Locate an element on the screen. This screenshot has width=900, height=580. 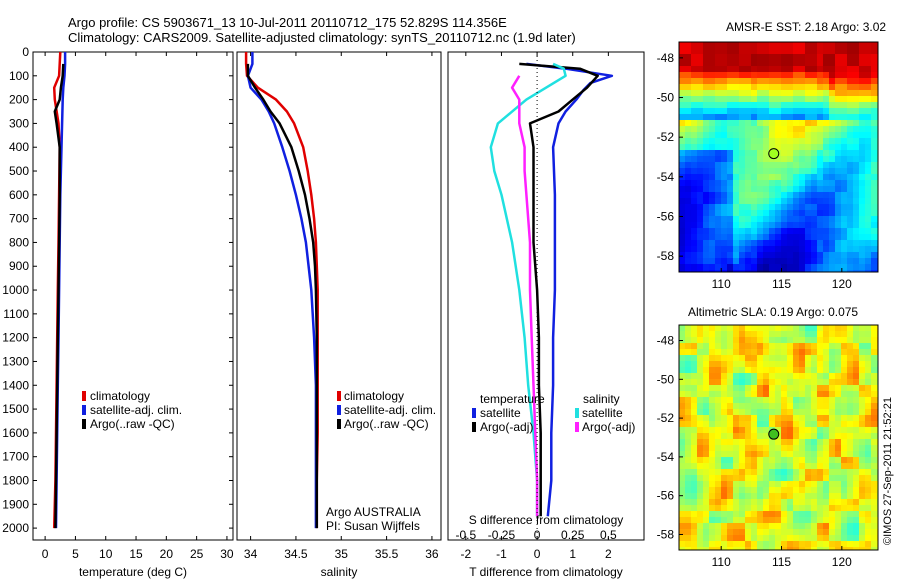
x-tick-label: 1 is located at coordinates (572, 554).